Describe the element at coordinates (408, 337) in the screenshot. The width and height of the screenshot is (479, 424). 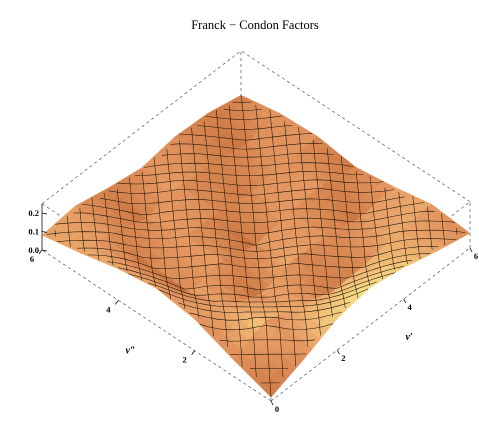
I see `x-axis-label: v′` at that location.